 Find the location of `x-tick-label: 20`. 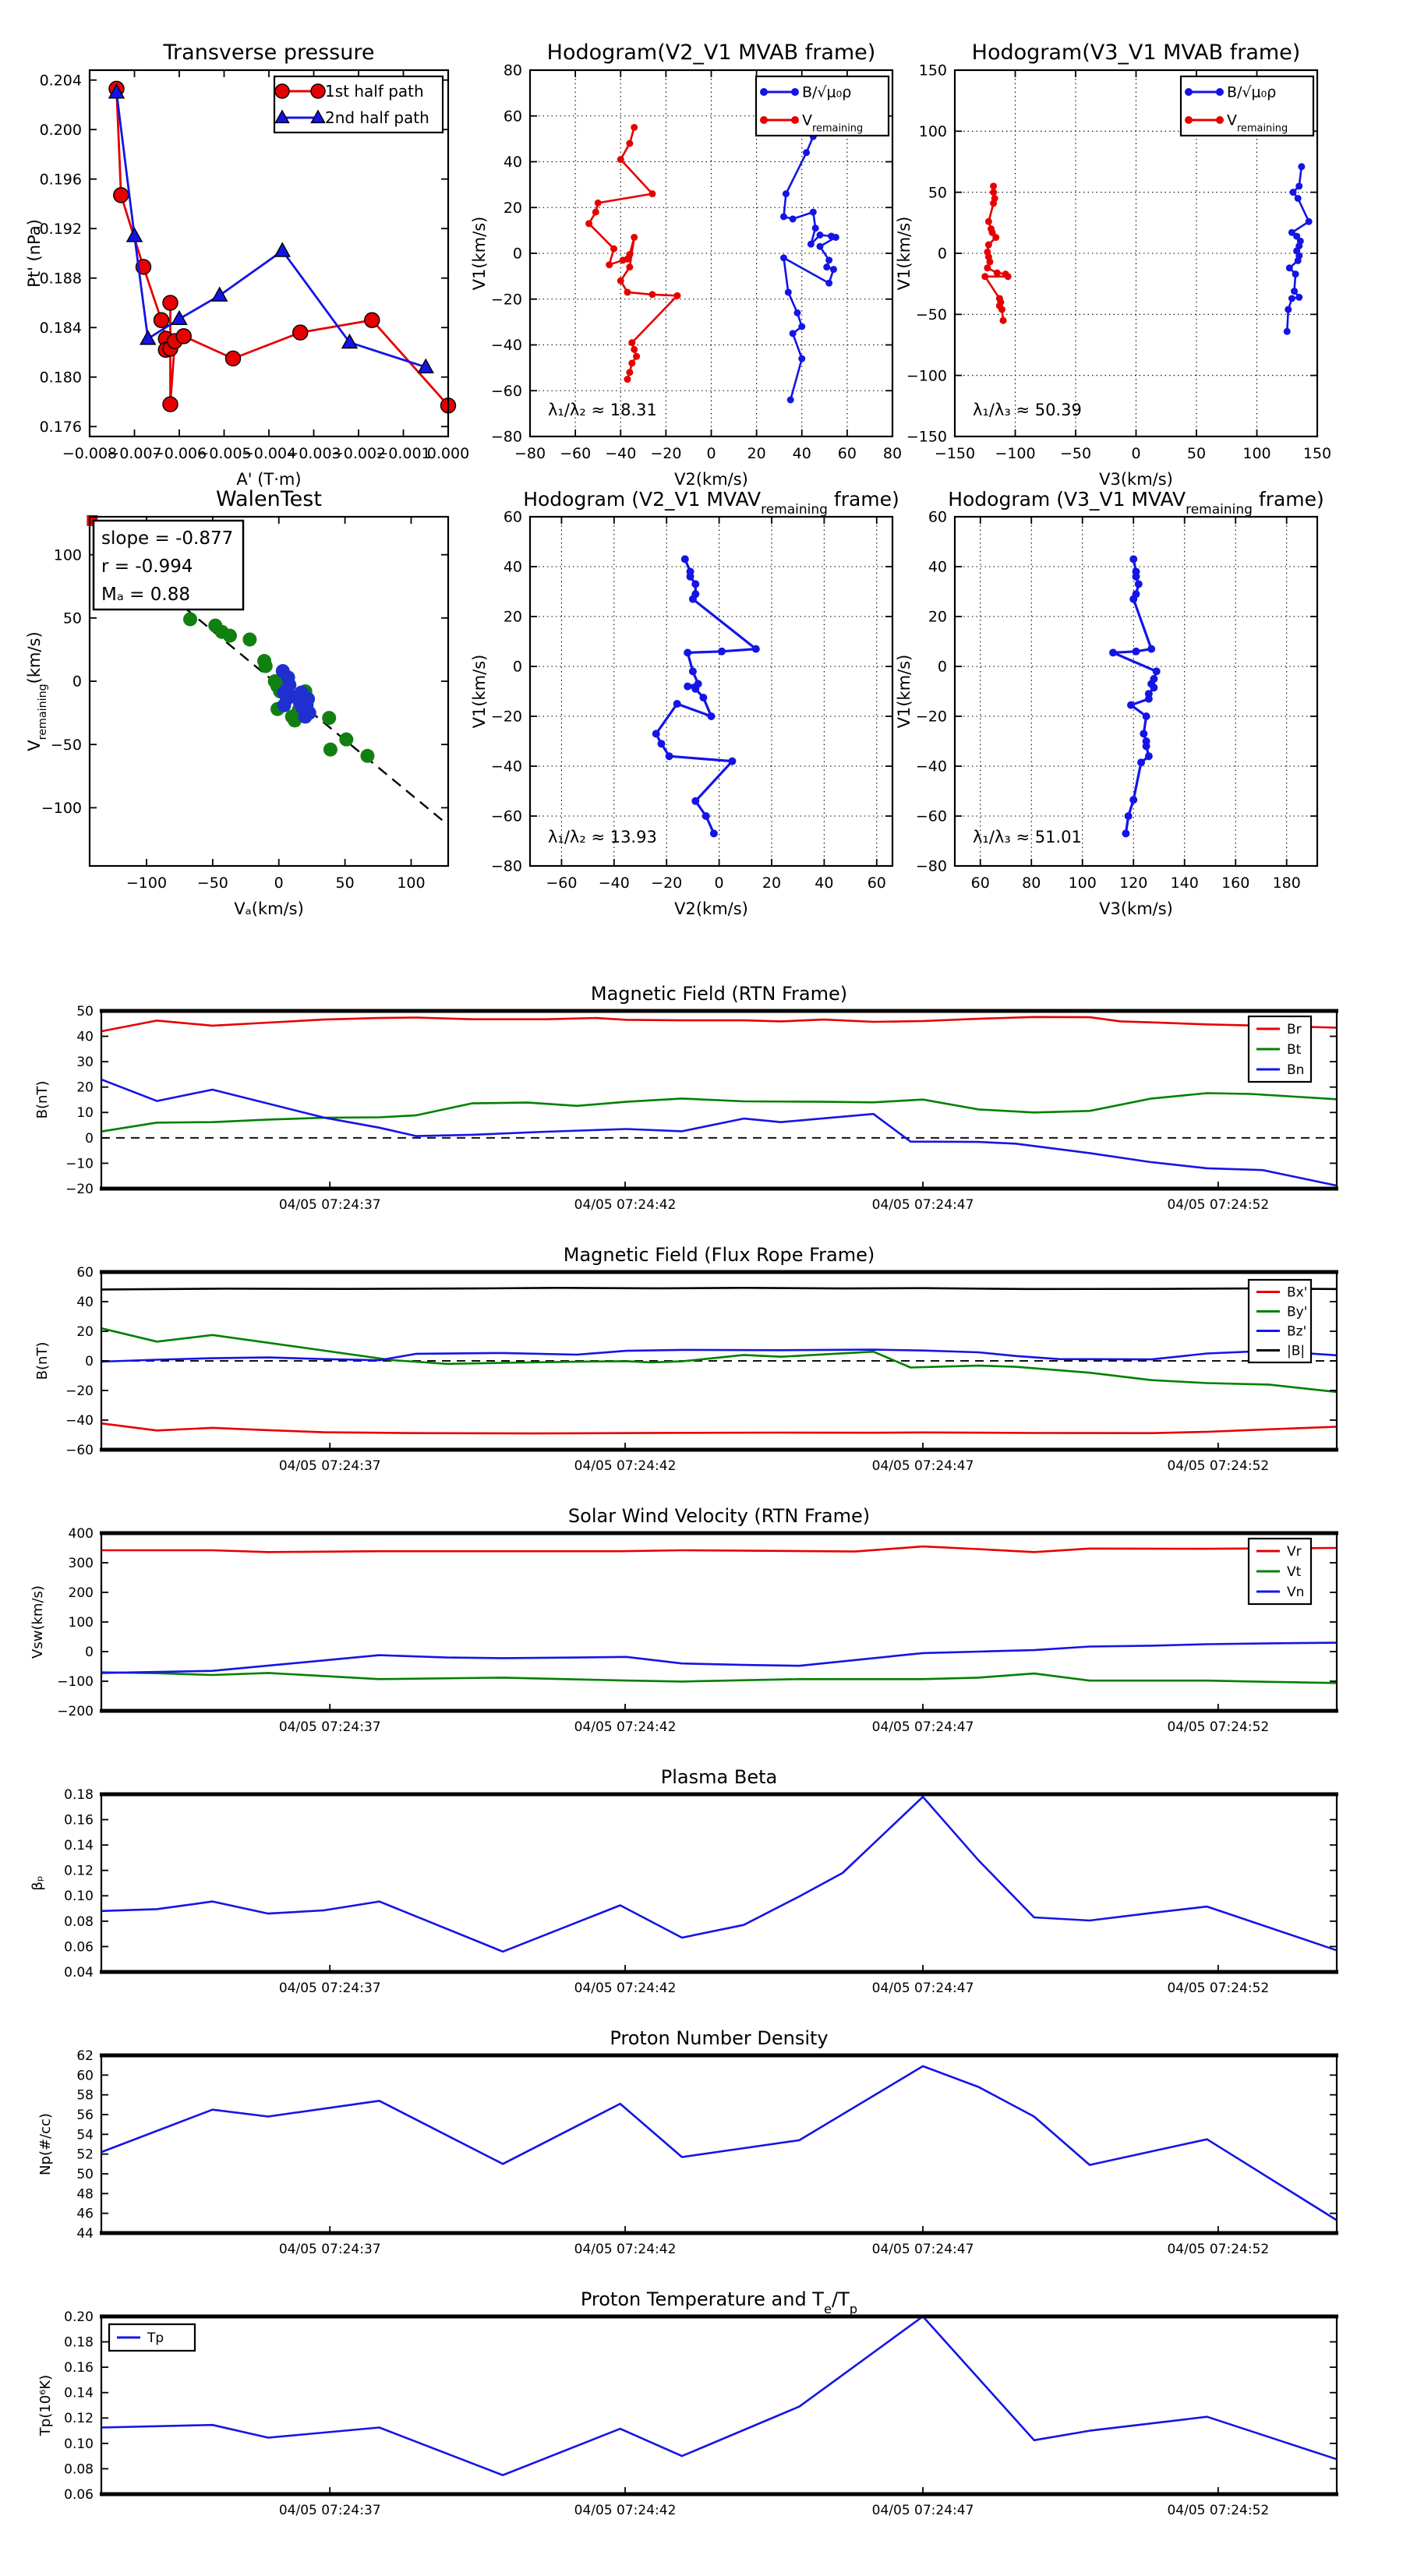

x-tick-label: 20 is located at coordinates (771, 883).